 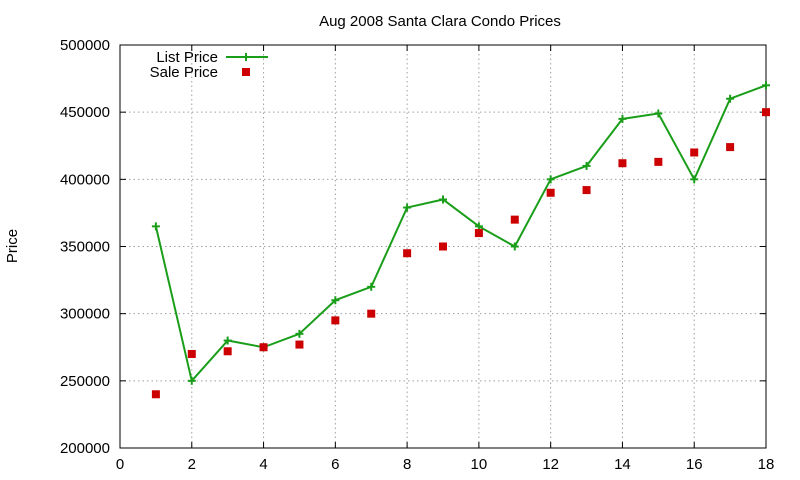 What do you see at coordinates (246, 72) in the screenshot?
I see `legend-marker-sale-price` at bounding box center [246, 72].